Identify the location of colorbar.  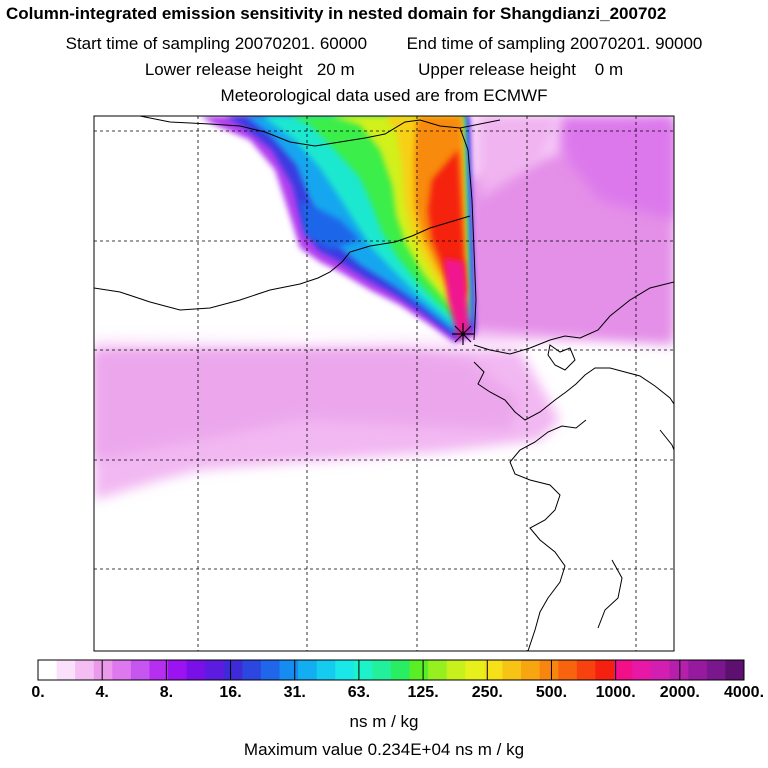
(391, 670).